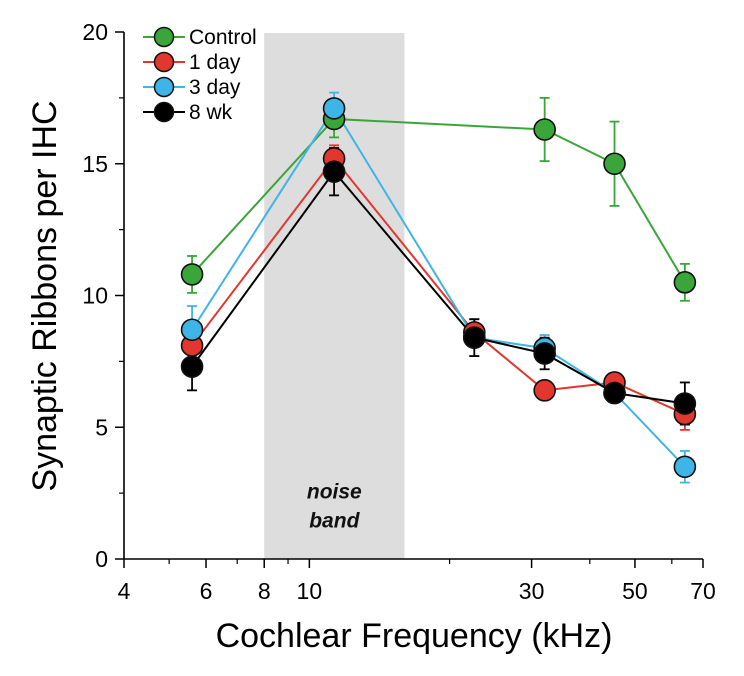 The width and height of the screenshot is (744, 676). I want to click on y-tick-label: 0, so click(101, 559).